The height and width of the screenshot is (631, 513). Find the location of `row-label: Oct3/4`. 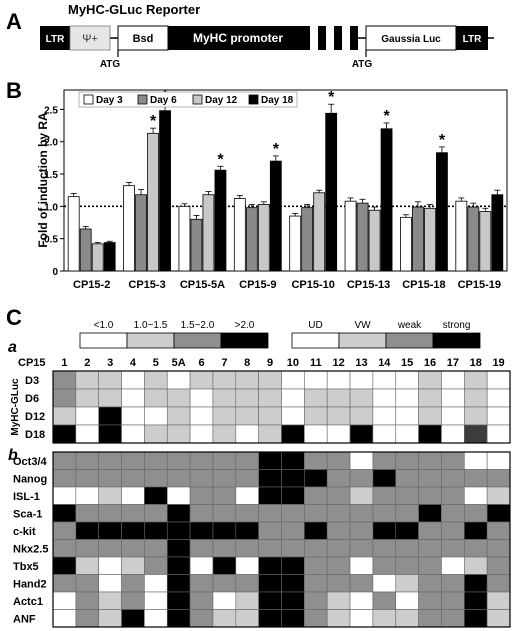

row-label: Oct3/4 is located at coordinates (30, 462).